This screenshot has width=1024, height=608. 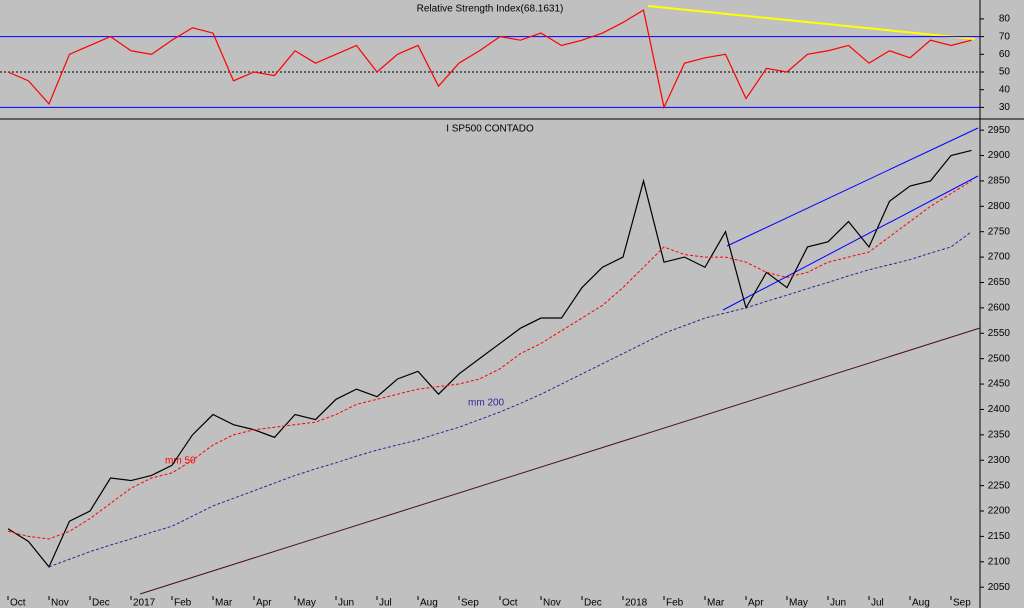 I want to click on ma50-label: mm 50, so click(x=180, y=461).